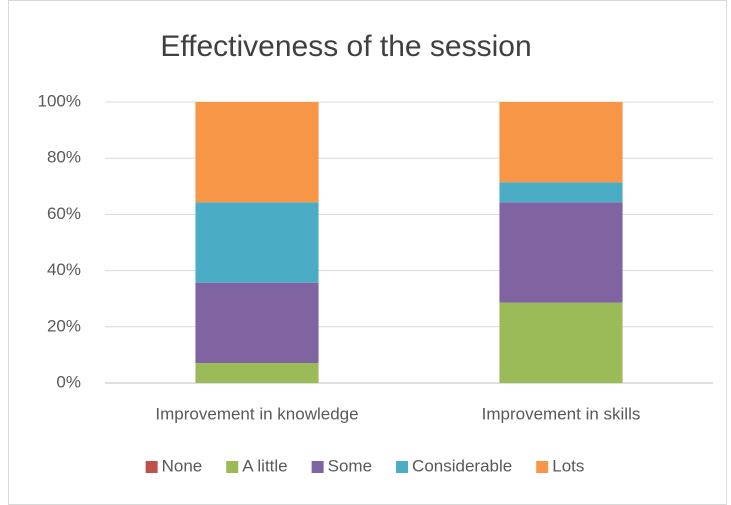  Describe the element at coordinates (462, 465) in the screenshot. I see `legend-label: Considerable` at that location.